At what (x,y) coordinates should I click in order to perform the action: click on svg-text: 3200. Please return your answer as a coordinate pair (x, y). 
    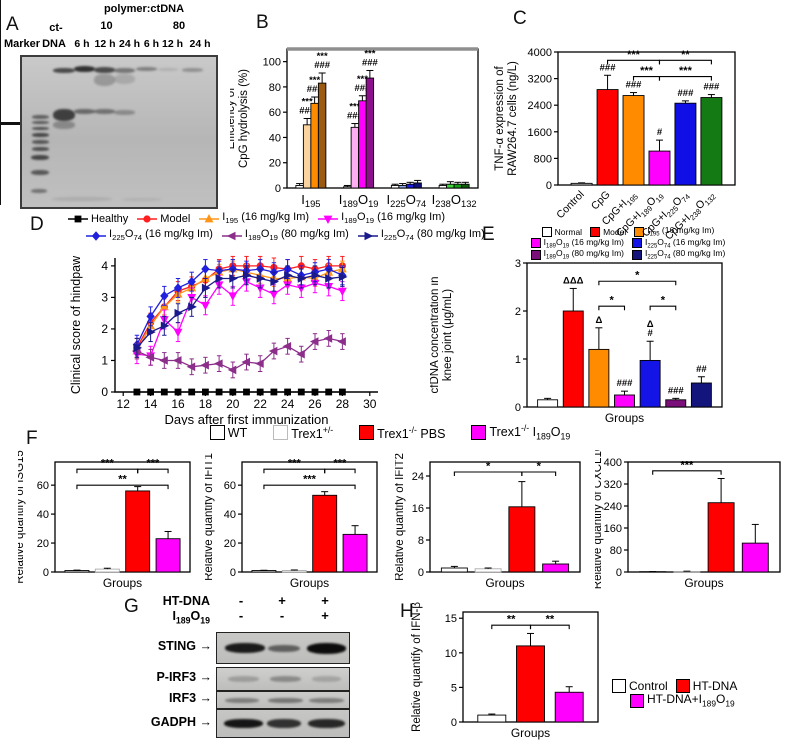
    Looking at the image, I should click on (540, 80).